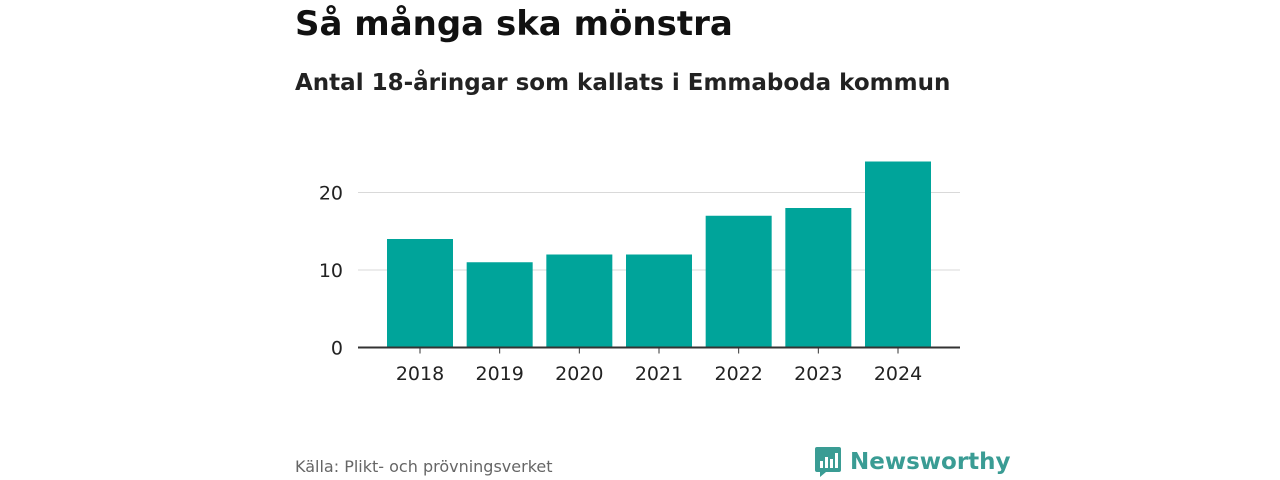 The width and height of the screenshot is (1280, 480). I want to click on y-tick-label: 20, so click(331, 194).